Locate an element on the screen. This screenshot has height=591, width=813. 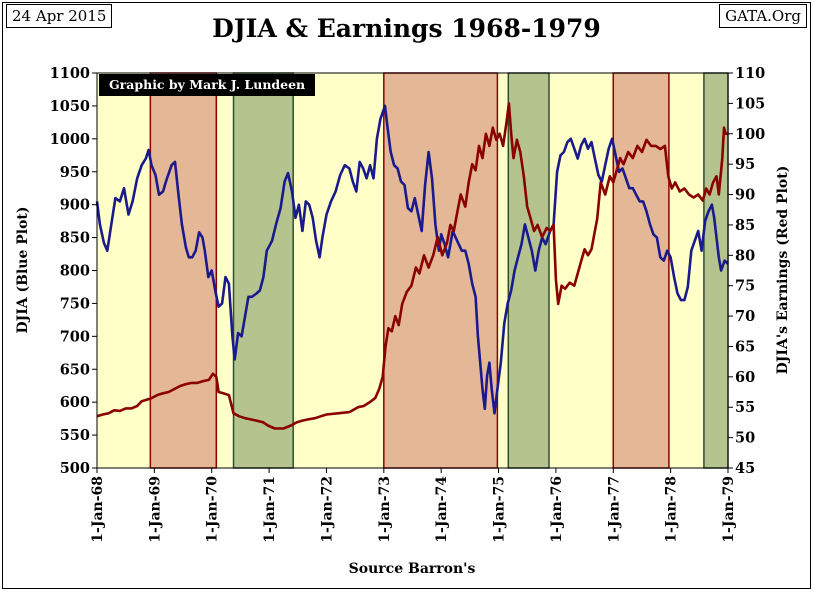
y2-tick-label: 100 is located at coordinates (750, 134).